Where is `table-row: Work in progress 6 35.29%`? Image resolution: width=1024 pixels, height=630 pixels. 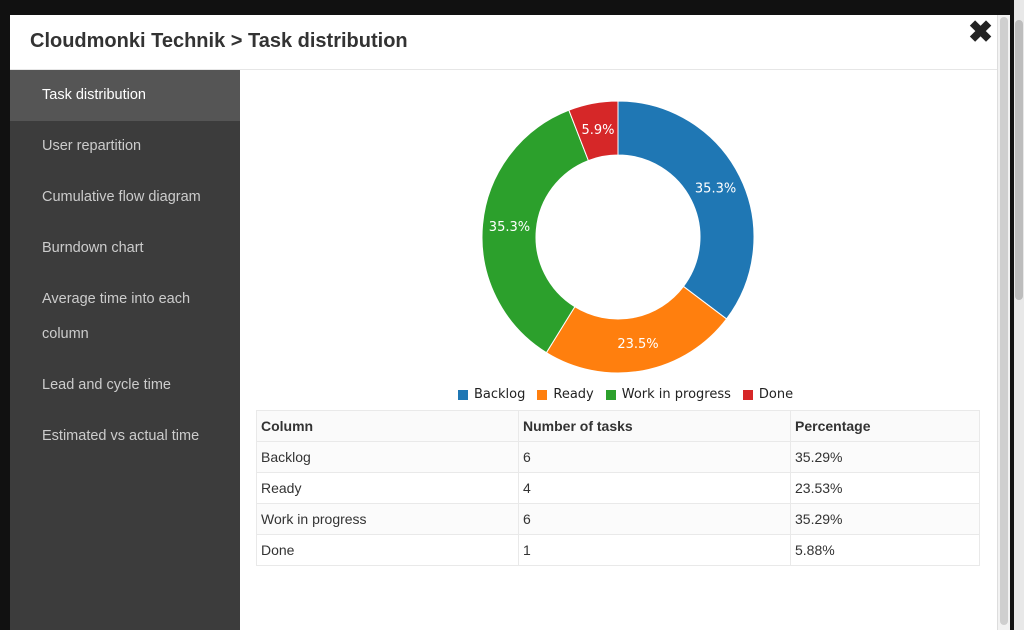 table-row: Work in progress 6 35.29% is located at coordinates (618, 519).